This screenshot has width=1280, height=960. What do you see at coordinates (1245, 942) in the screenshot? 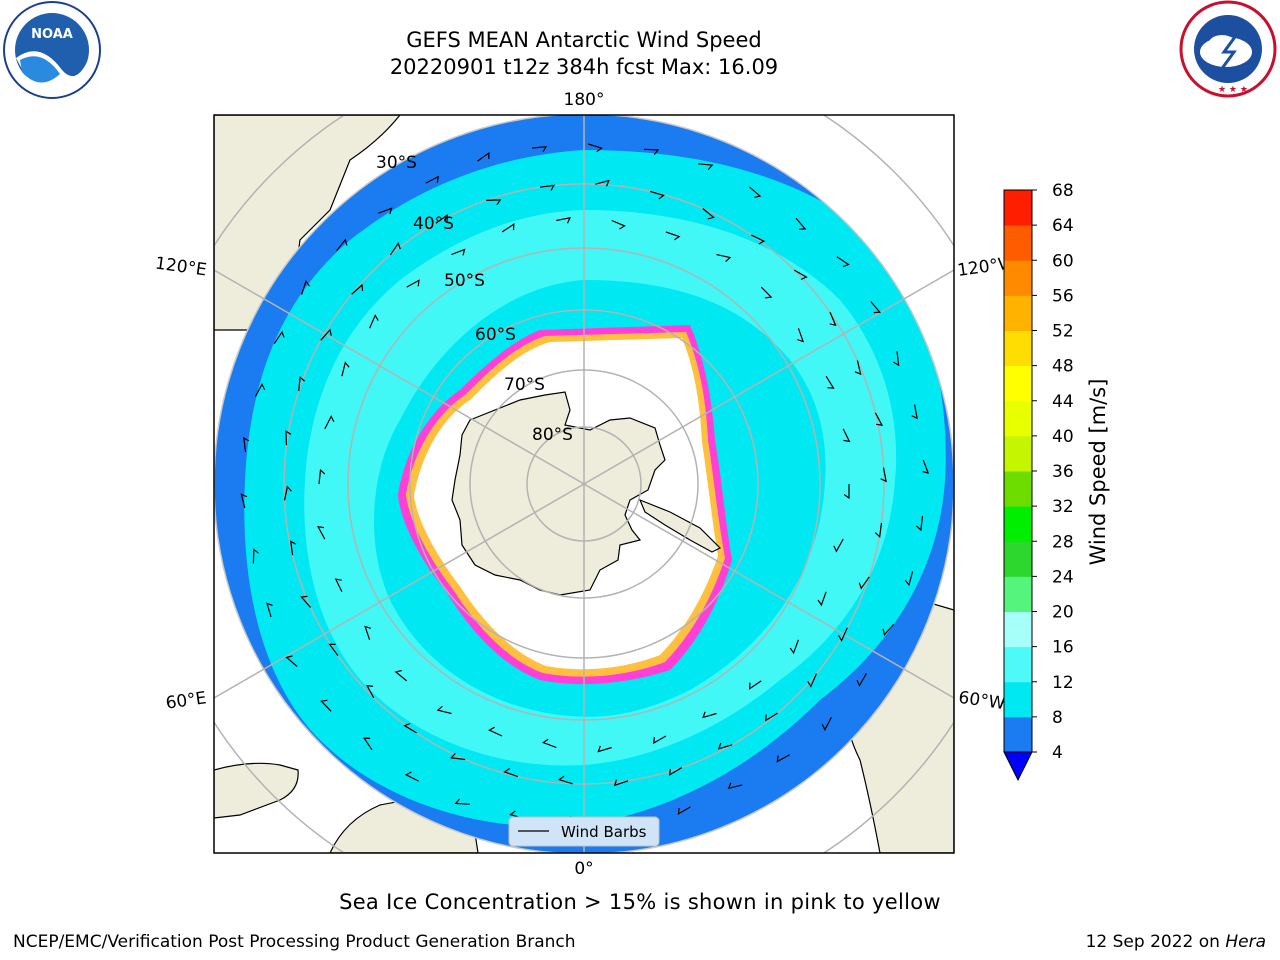
I see `footer-host: Hera` at bounding box center [1245, 942].